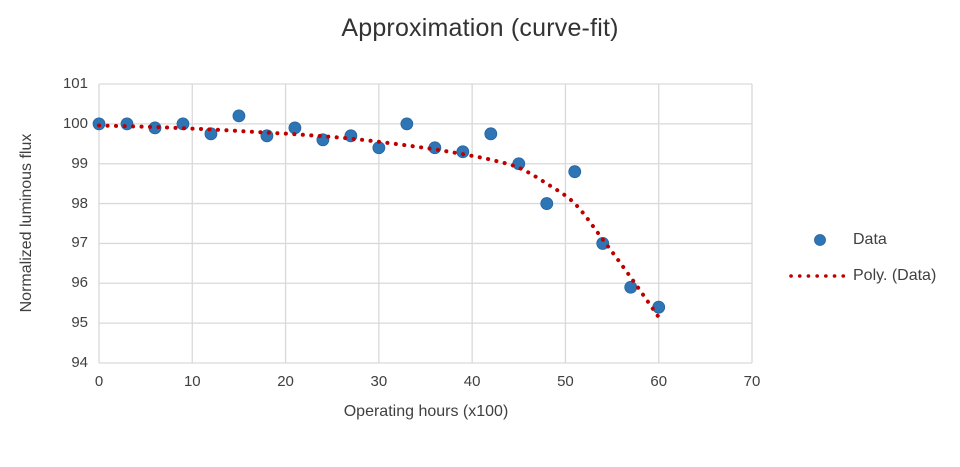 The width and height of the screenshot is (960, 467). What do you see at coordinates (75, 83) in the screenshot?
I see `y-tick-label: 101` at bounding box center [75, 83].